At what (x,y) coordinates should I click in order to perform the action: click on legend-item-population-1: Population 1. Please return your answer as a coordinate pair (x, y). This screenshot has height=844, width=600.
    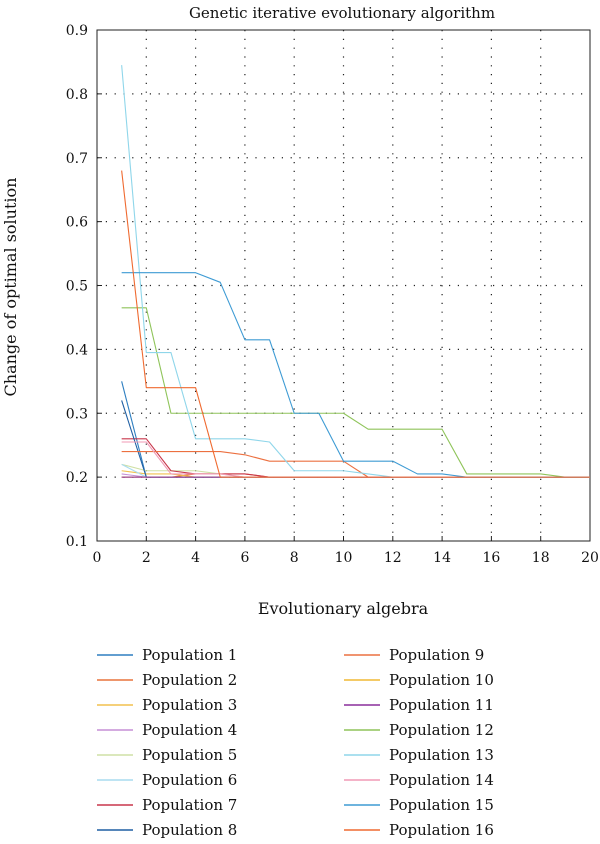
    Looking at the image, I should click on (167, 655).